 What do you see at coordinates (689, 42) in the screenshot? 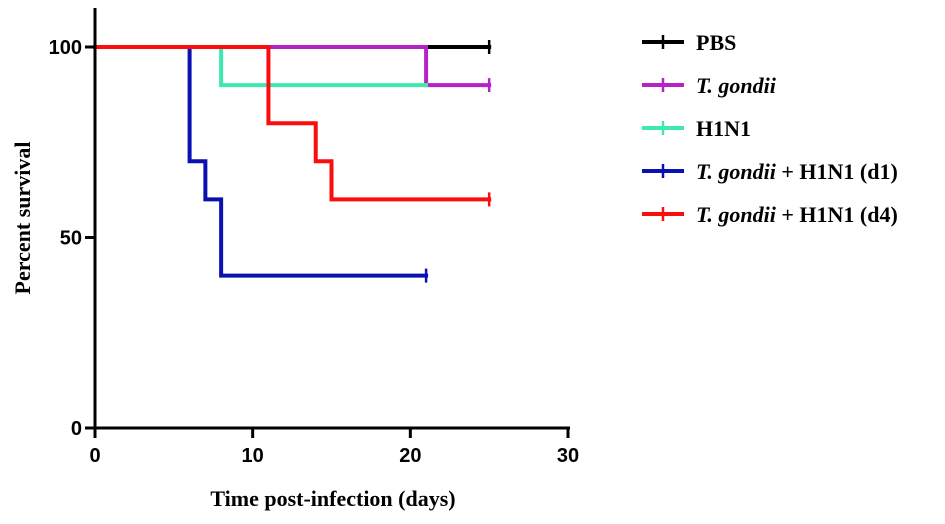
I see `legend-item: PBS` at bounding box center [689, 42].